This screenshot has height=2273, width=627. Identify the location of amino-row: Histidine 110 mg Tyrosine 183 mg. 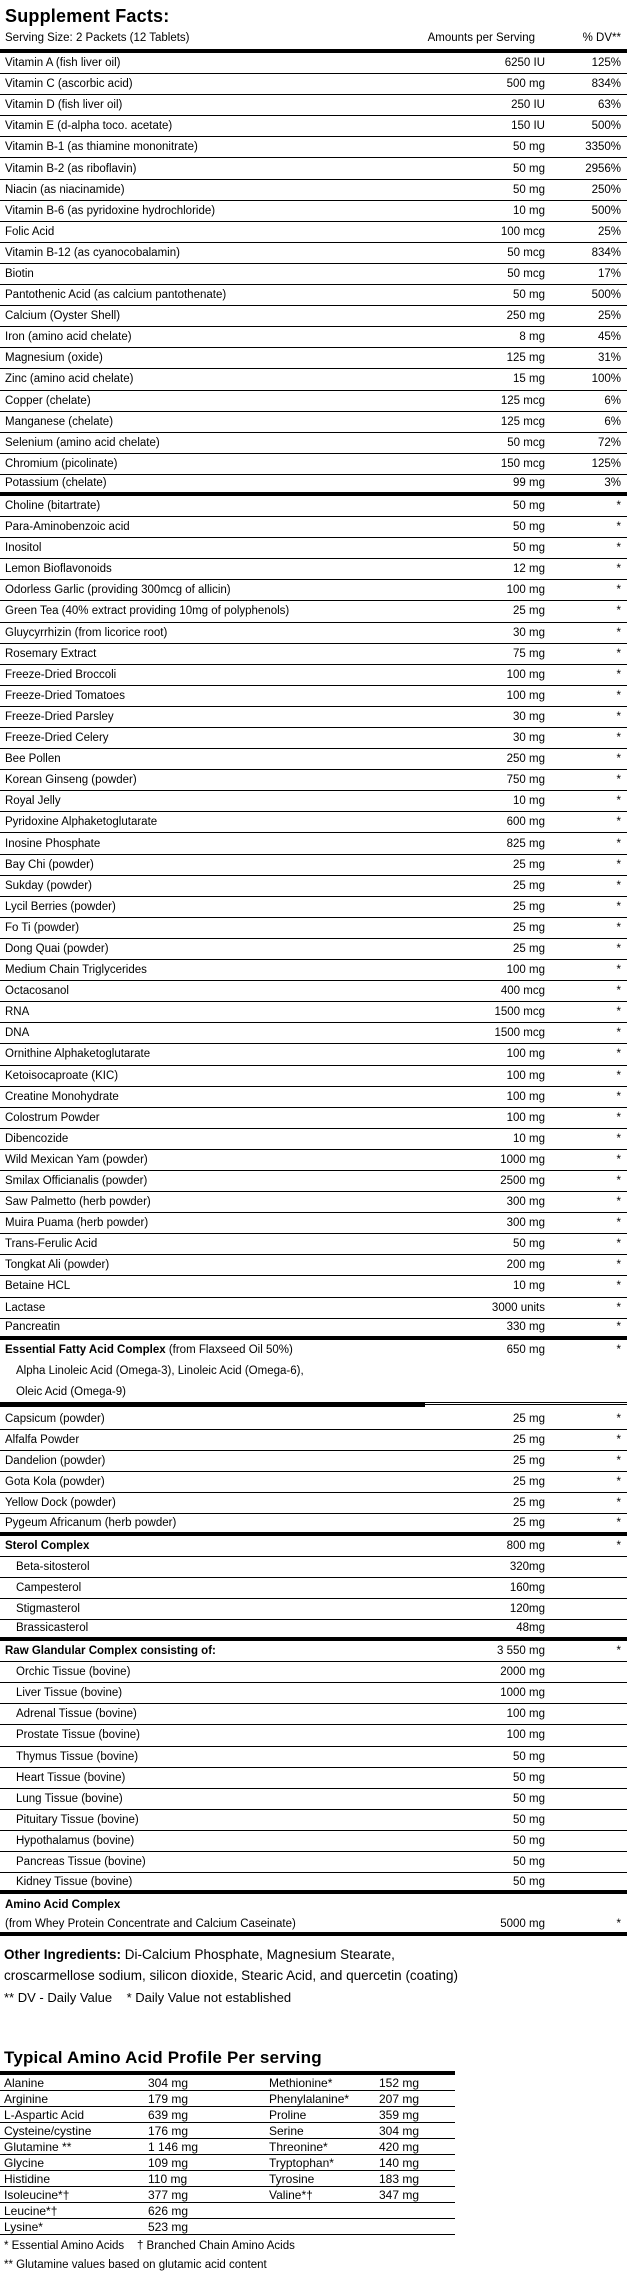
(227, 2179).